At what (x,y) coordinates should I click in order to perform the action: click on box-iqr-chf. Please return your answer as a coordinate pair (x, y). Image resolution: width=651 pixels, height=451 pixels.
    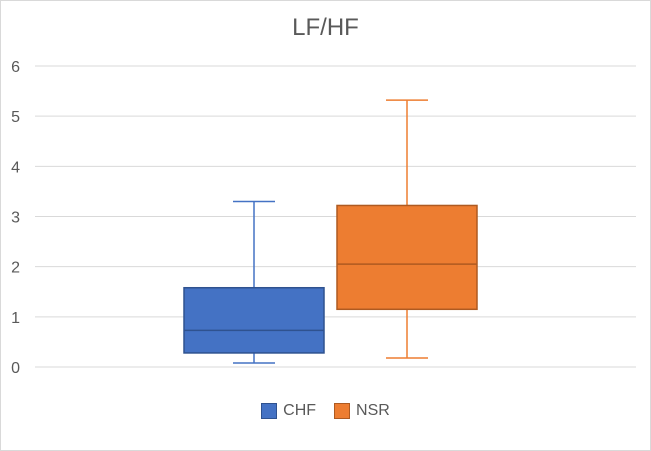
    Looking at the image, I should click on (254, 320).